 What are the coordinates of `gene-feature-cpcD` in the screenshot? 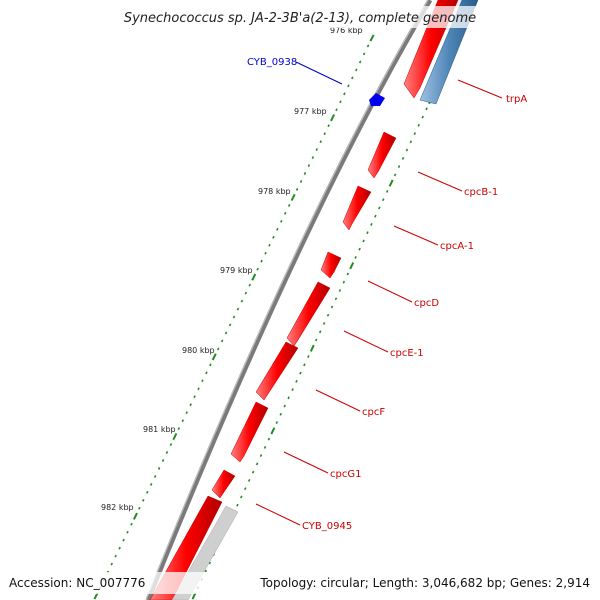 It's located at (331, 265).